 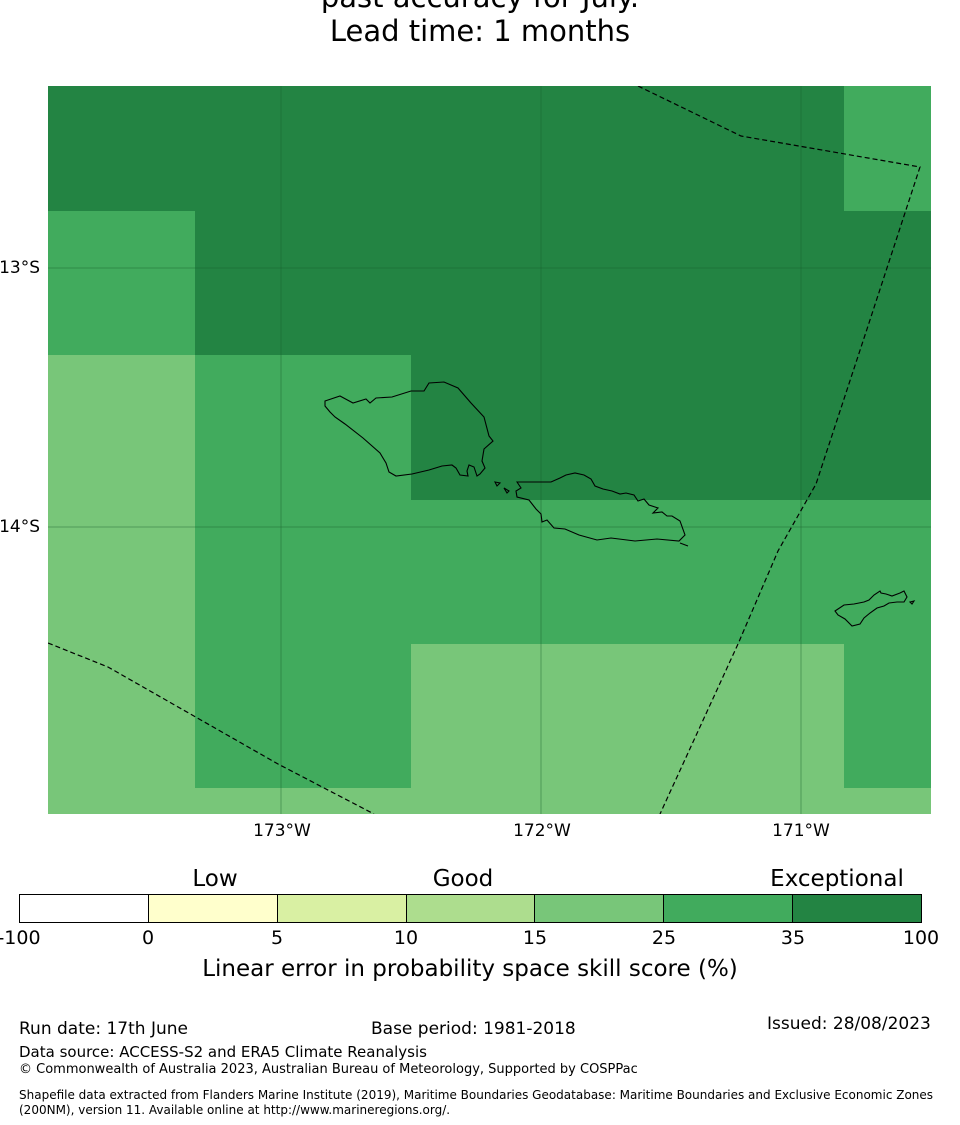 I want to click on legend-category-exceptional: Exceptional, so click(x=837, y=879).